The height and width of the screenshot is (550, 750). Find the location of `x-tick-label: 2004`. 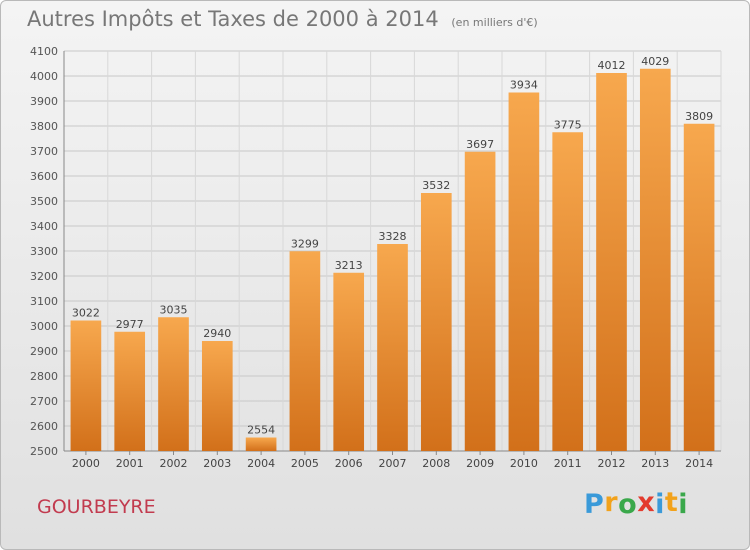

x-tick-label: 2004 is located at coordinates (261, 463).